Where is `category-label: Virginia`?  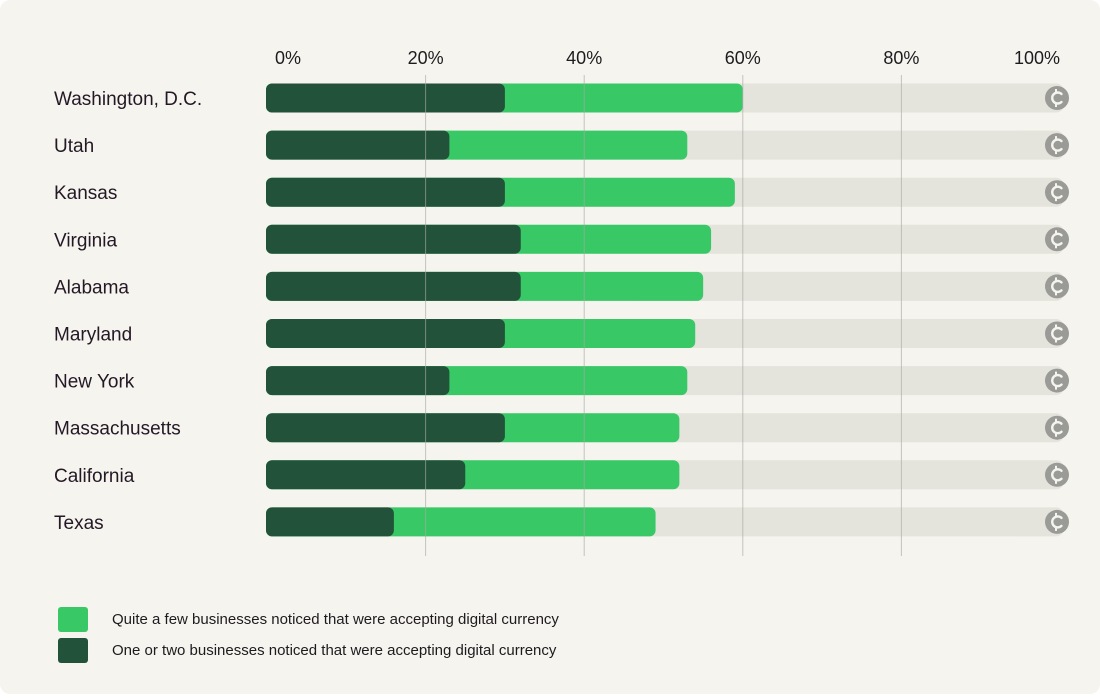
category-label: Virginia is located at coordinates (85, 240).